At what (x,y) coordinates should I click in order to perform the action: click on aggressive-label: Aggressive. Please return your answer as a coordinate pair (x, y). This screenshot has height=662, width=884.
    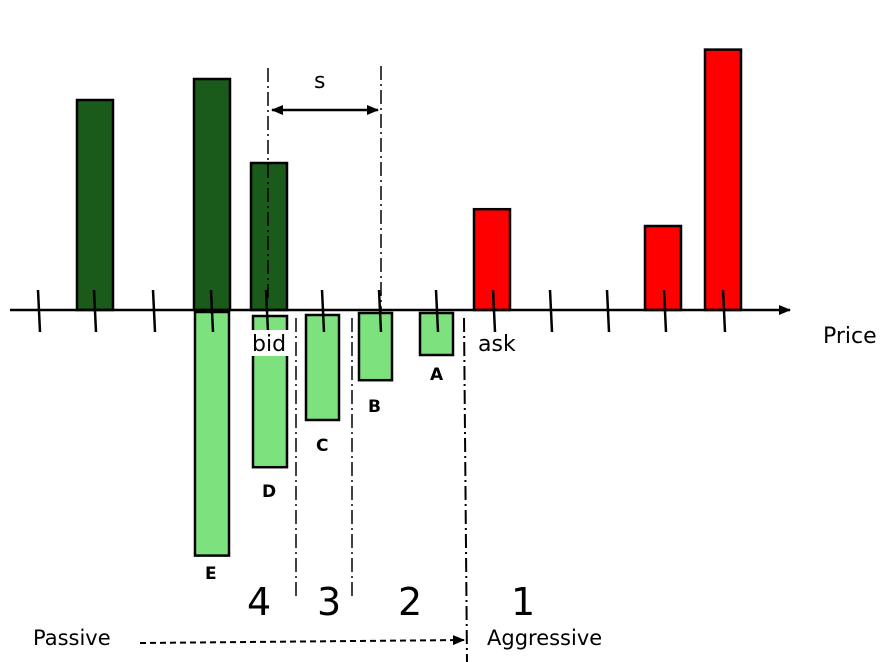
    Looking at the image, I should click on (544, 638).